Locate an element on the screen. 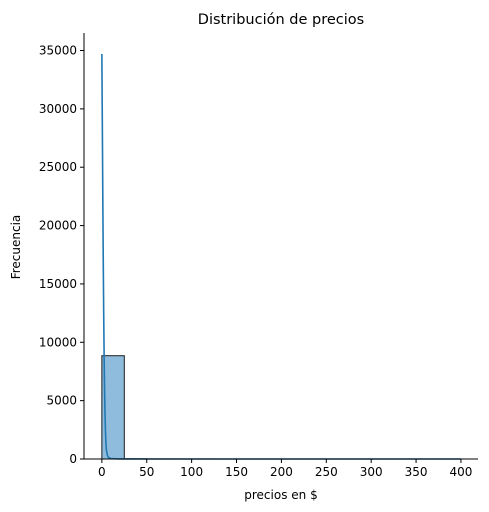 This screenshot has width=489, height=512. y-tick-label: 30000 is located at coordinates (58, 109).